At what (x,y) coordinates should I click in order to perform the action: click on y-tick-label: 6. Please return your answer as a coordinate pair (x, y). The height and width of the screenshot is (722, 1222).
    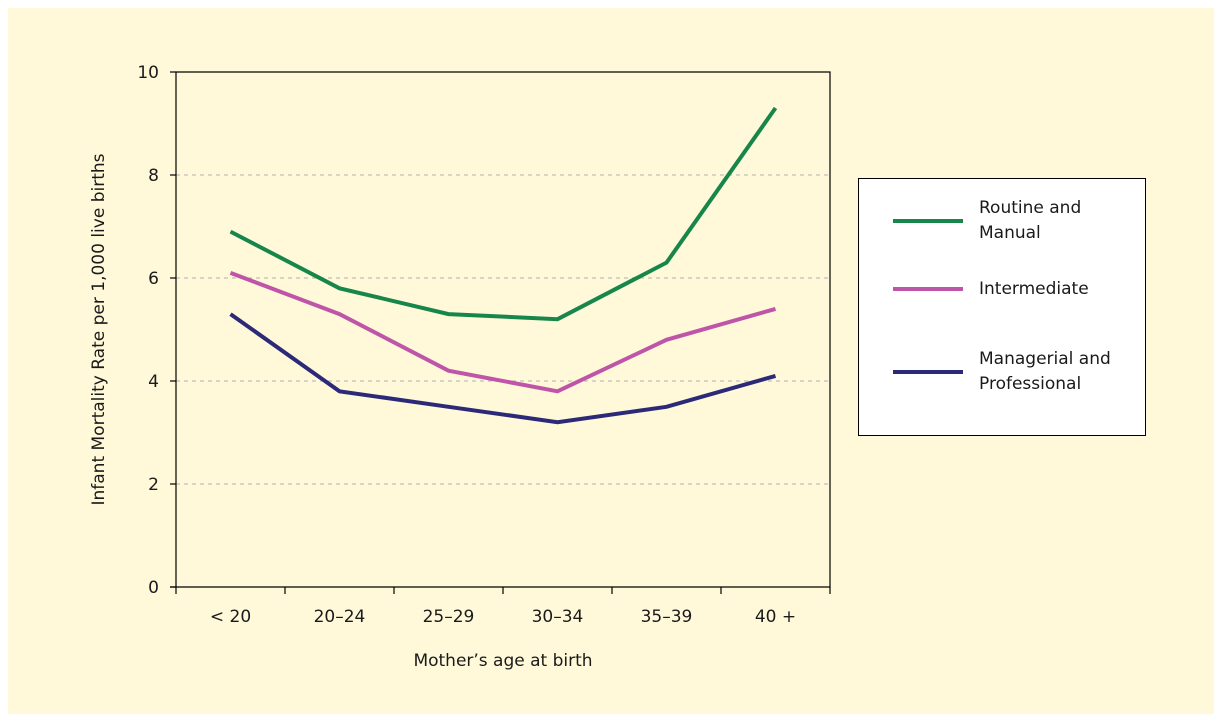
    Looking at the image, I should click on (153, 279).